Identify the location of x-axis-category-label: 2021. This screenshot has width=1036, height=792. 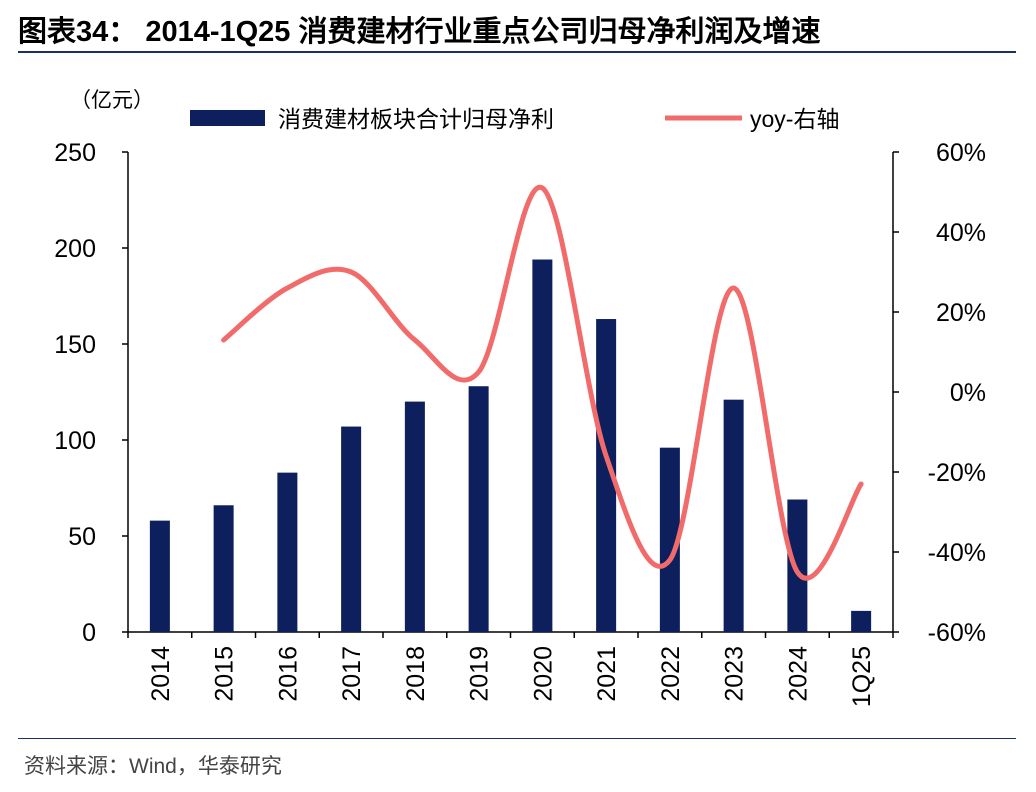
(607, 674).